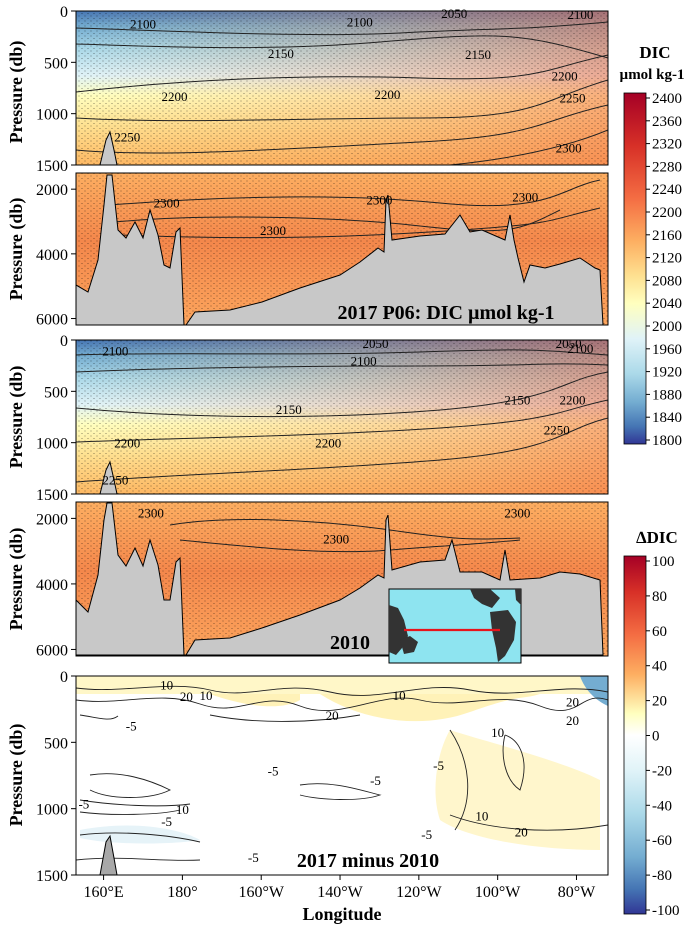 The height and width of the screenshot is (927, 696). What do you see at coordinates (16, 92) in the screenshot?
I see `ylabel-panel-2017: Pressure (db)` at bounding box center [16, 92].